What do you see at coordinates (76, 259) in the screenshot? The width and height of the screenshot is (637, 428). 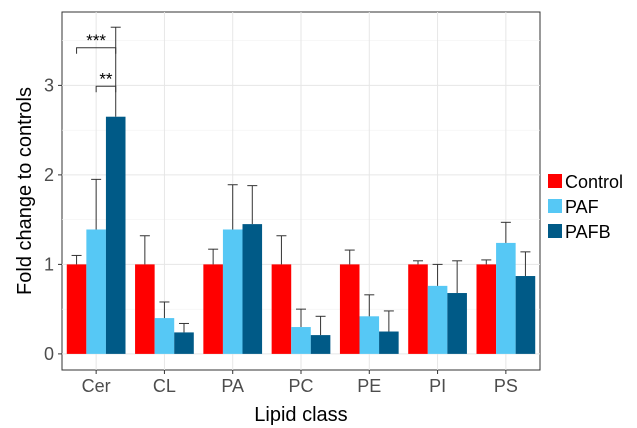 I see `error-bar-control-cer` at bounding box center [76, 259].